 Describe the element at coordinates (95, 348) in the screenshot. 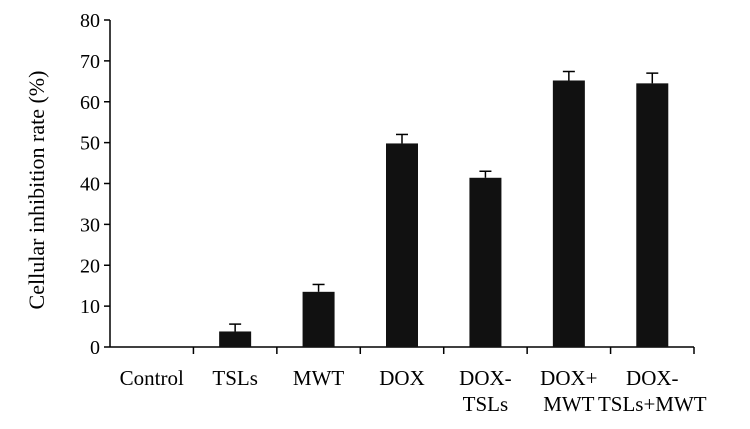

I see `y-tick-label: 0` at that location.